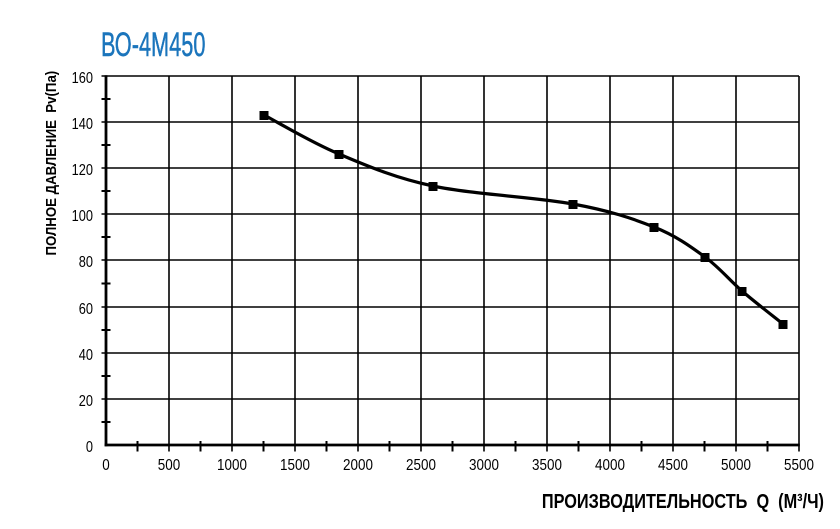 This screenshot has height=529, width=840. I want to click on svg-text: 20, so click(86, 402).